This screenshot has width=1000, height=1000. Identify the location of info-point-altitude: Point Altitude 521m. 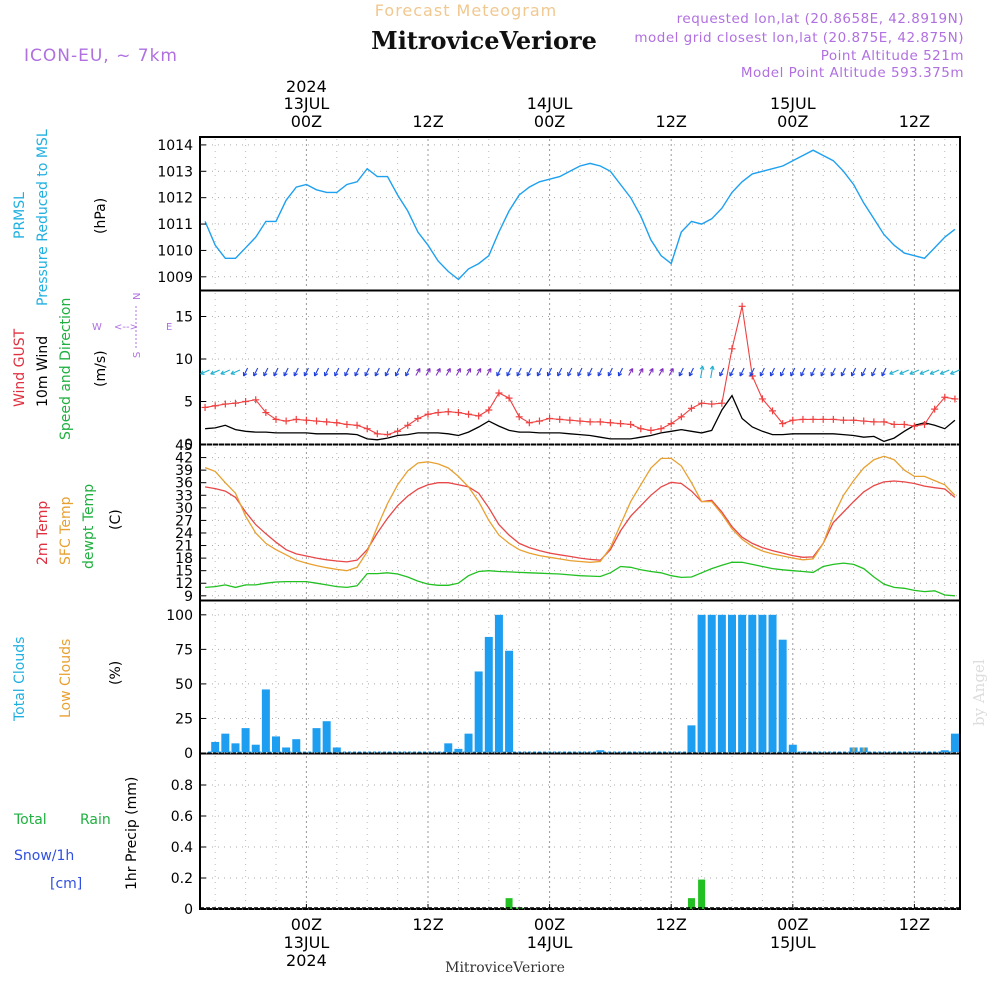
(892, 56).